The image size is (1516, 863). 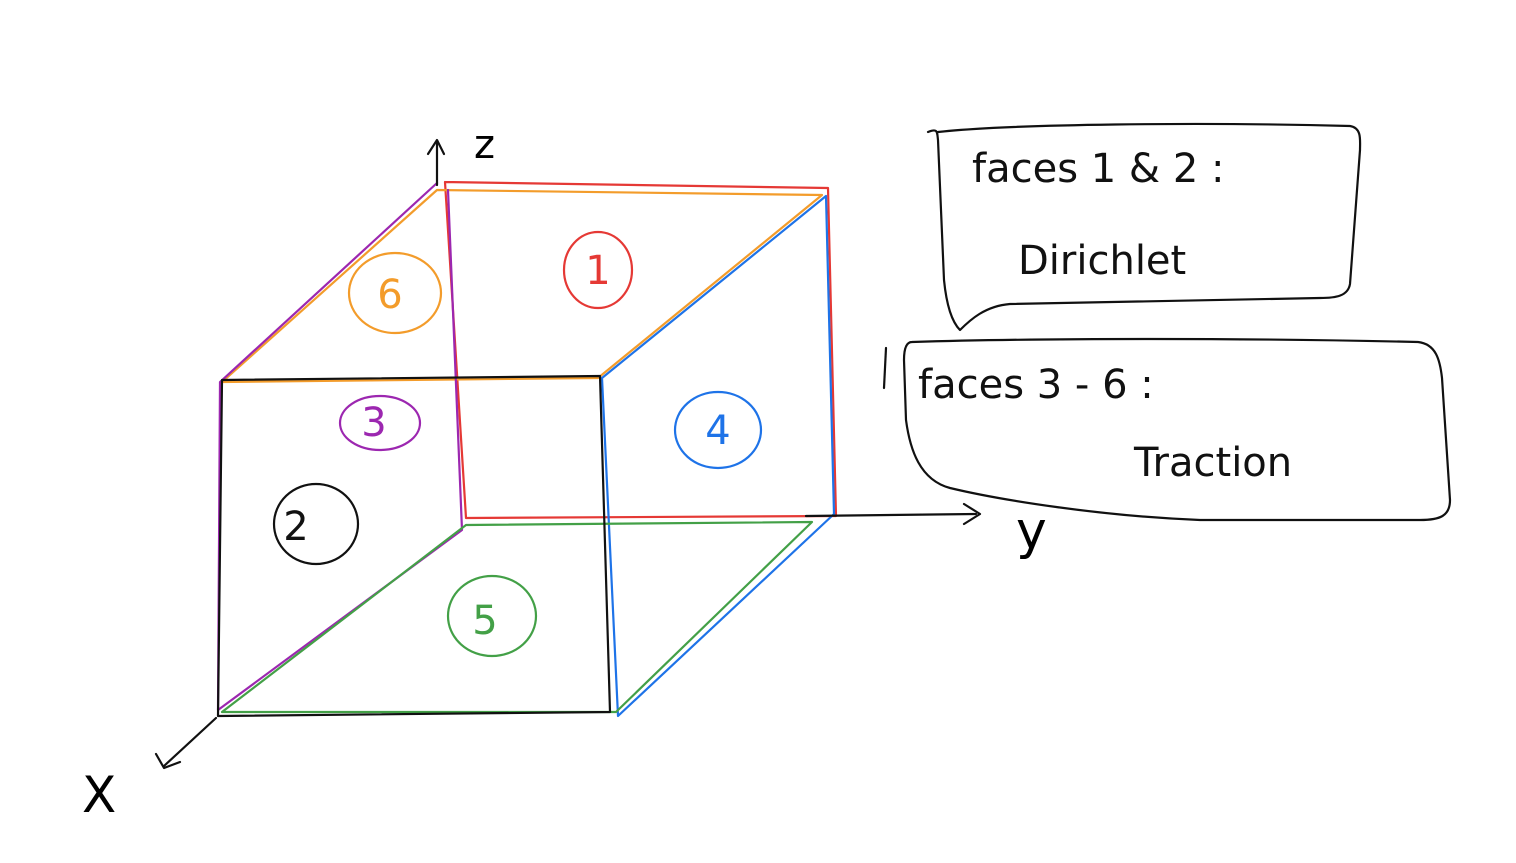 I want to click on face-6-marker: 6, so click(x=395, y=293).